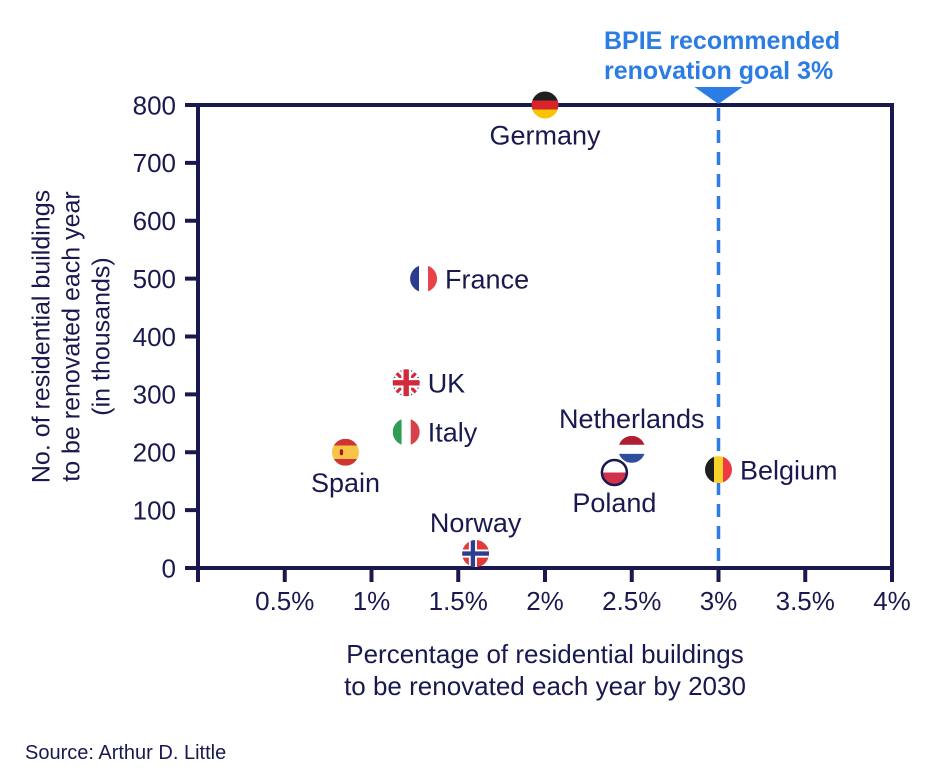 This screenshot has width=946, height=784. Describe the element at coordinates (154, 510) in the screenshot. I see `y-tick-label: 100` at that location.